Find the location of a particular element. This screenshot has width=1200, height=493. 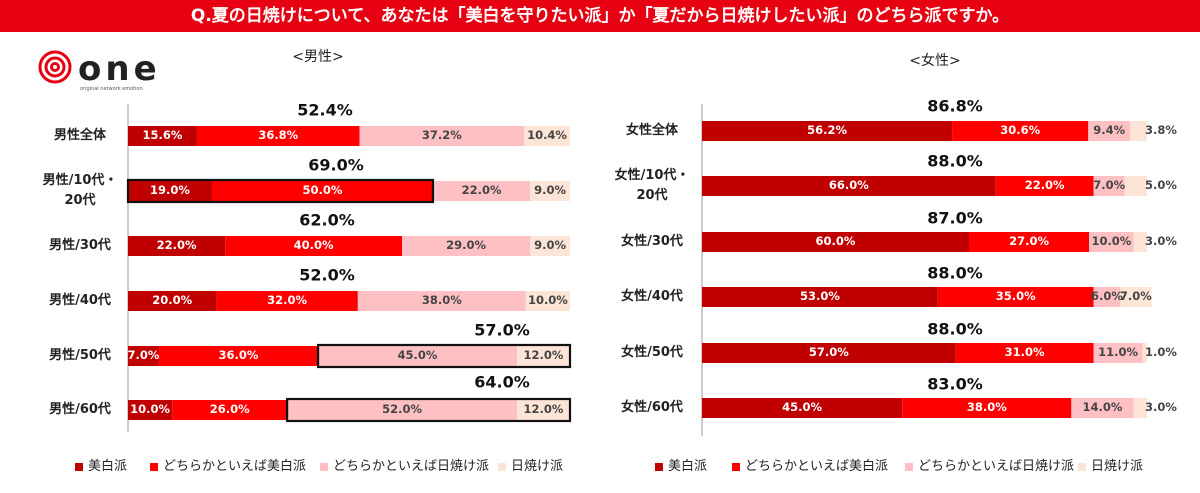

value-label: 26.0% is located at coordinates (229, 409).